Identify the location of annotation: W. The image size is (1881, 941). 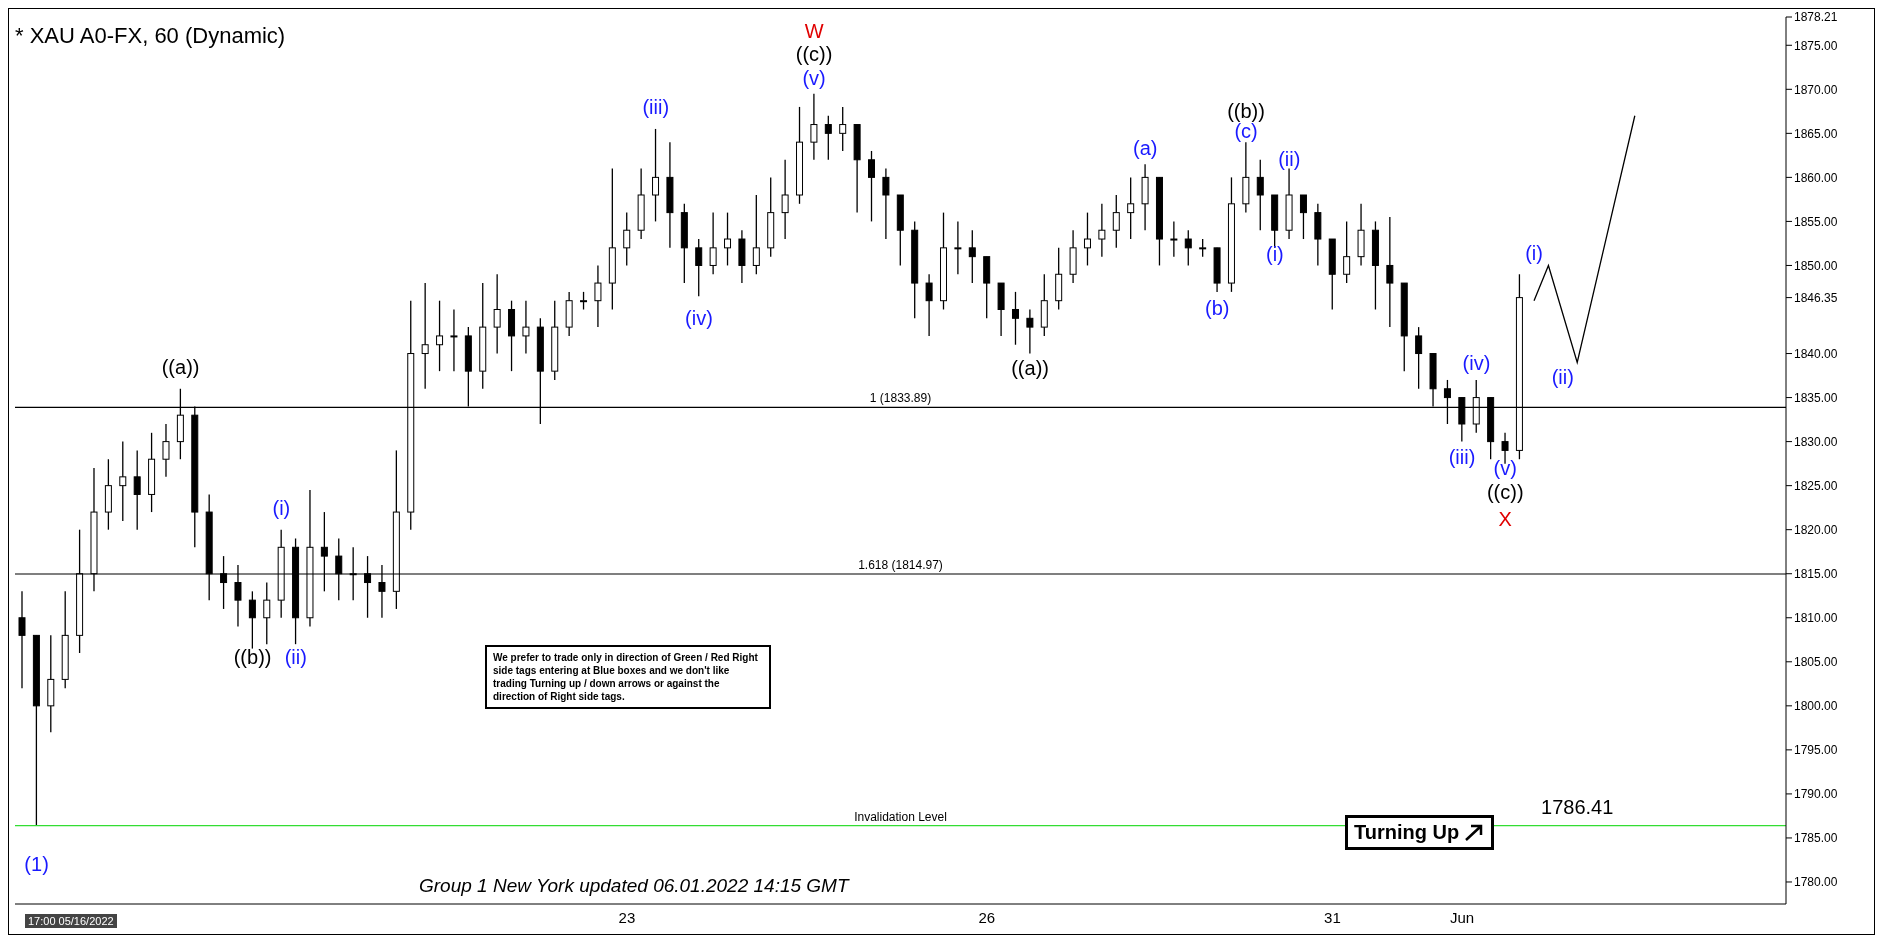
(814, 31).